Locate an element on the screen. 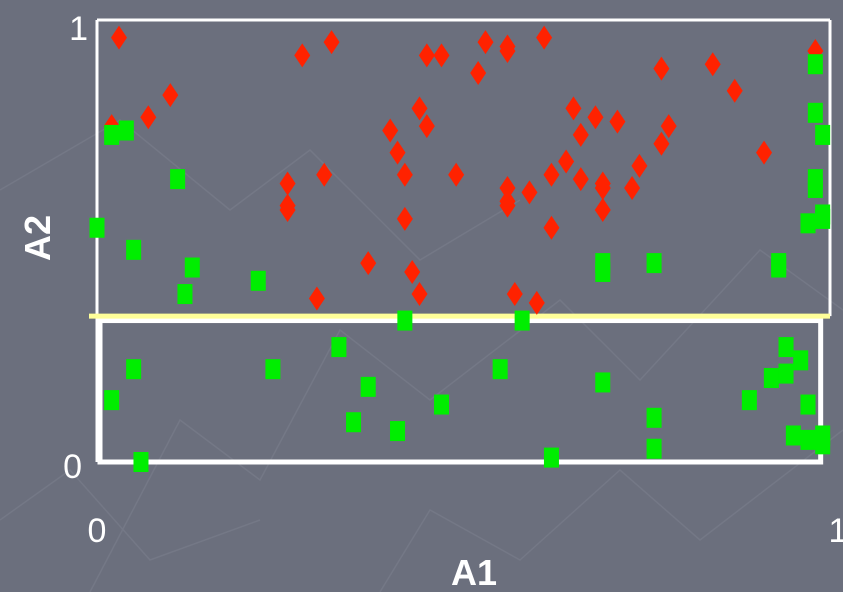  x-tick-label-max: 1 is located at coordinates (836, 531).